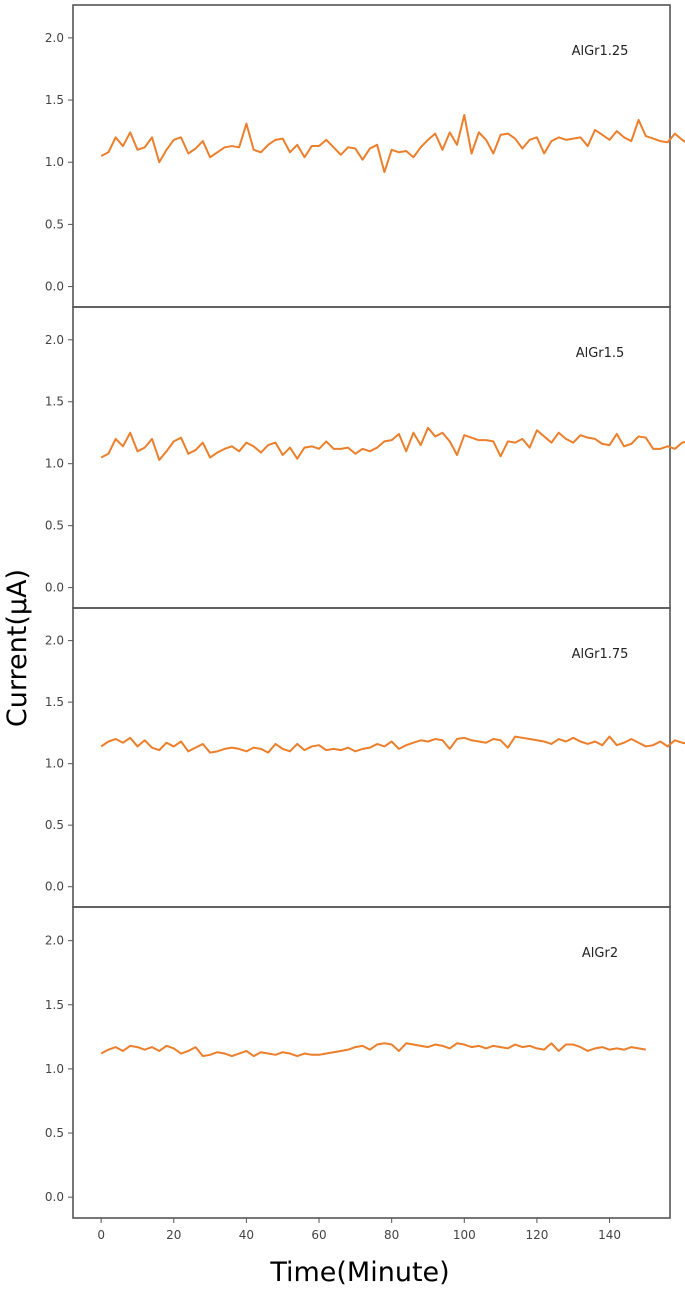 The image size is (685, 1296). I want to click on x-axis: 0 20 40 60 80 100 120 140, so click(359, 1230).